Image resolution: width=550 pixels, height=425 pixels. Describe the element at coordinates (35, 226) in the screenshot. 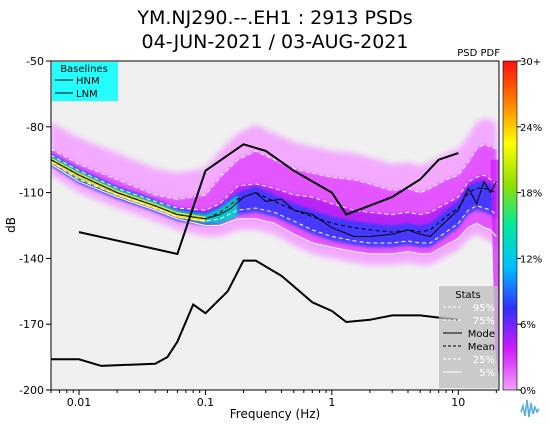

I see `y-axis: -50 -80 -110 -140 -170 -200` at that location.